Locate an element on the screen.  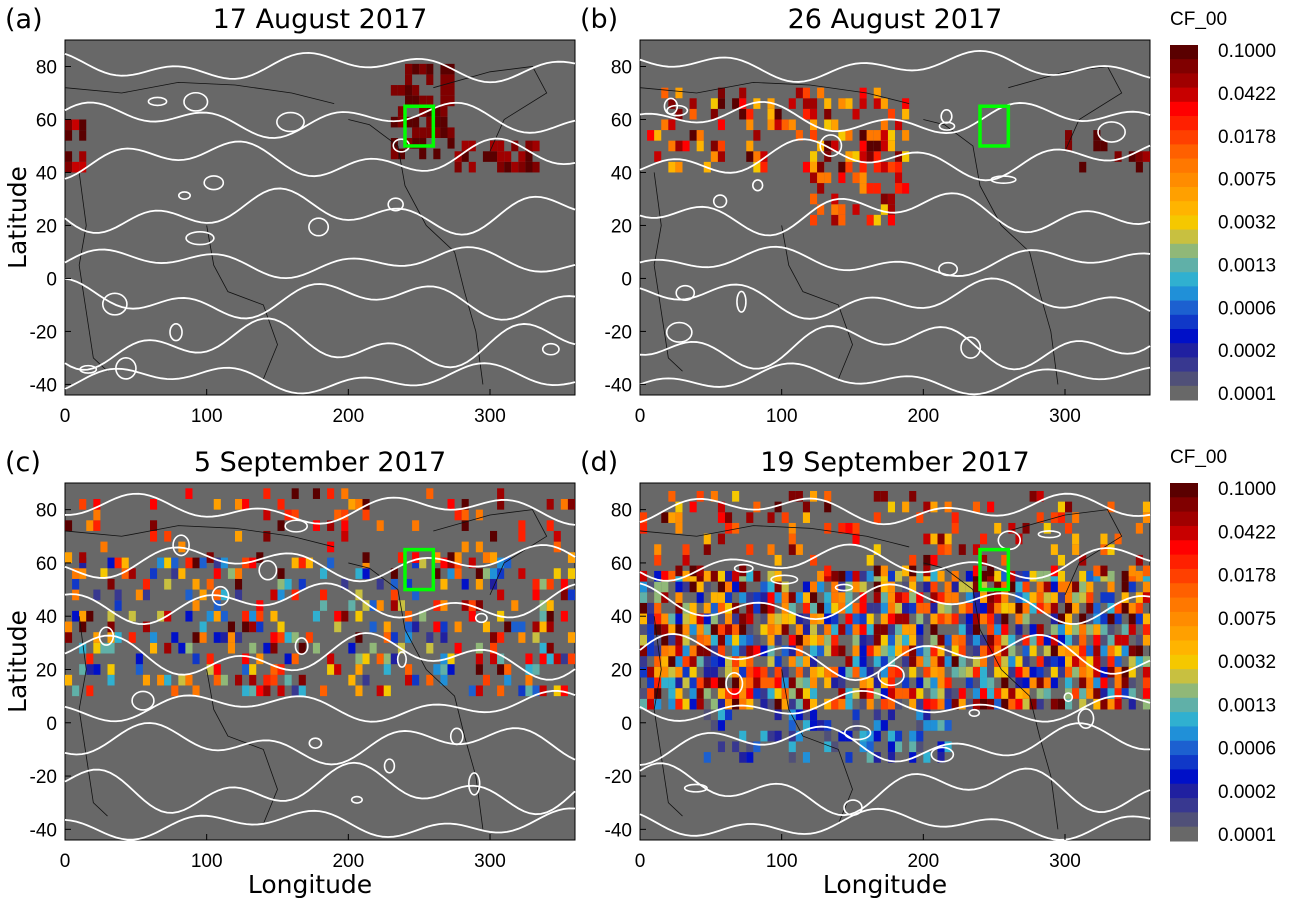
x-axis-label: Longitude is located at coordinates (885, 884).